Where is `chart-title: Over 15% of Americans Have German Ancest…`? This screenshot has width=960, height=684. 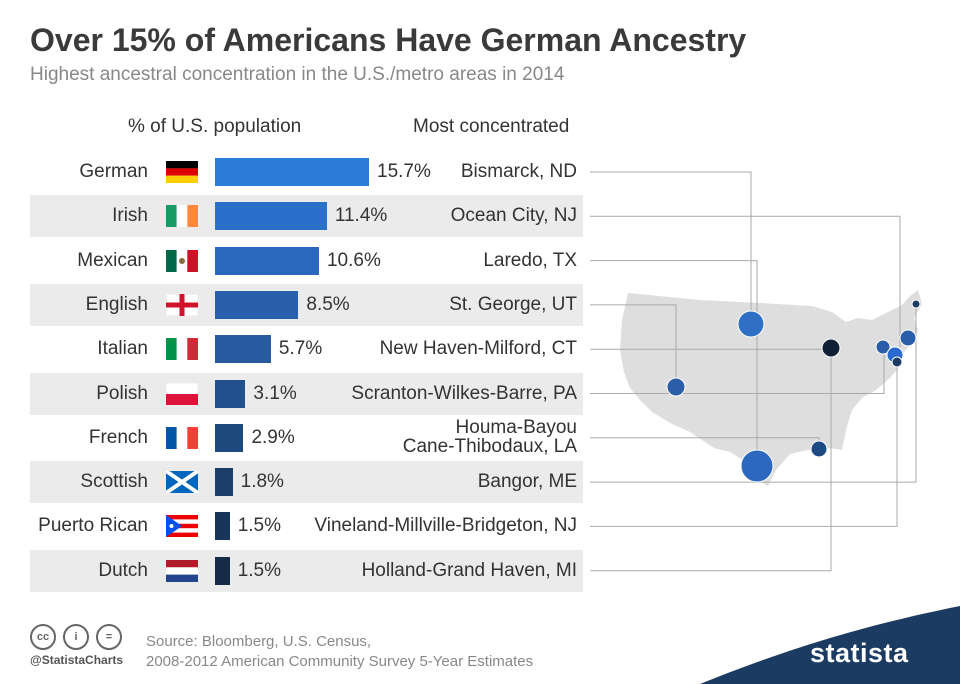 chart-title: Over 15% of Americans Have German Ancest… is located at coordinates (388, 40).